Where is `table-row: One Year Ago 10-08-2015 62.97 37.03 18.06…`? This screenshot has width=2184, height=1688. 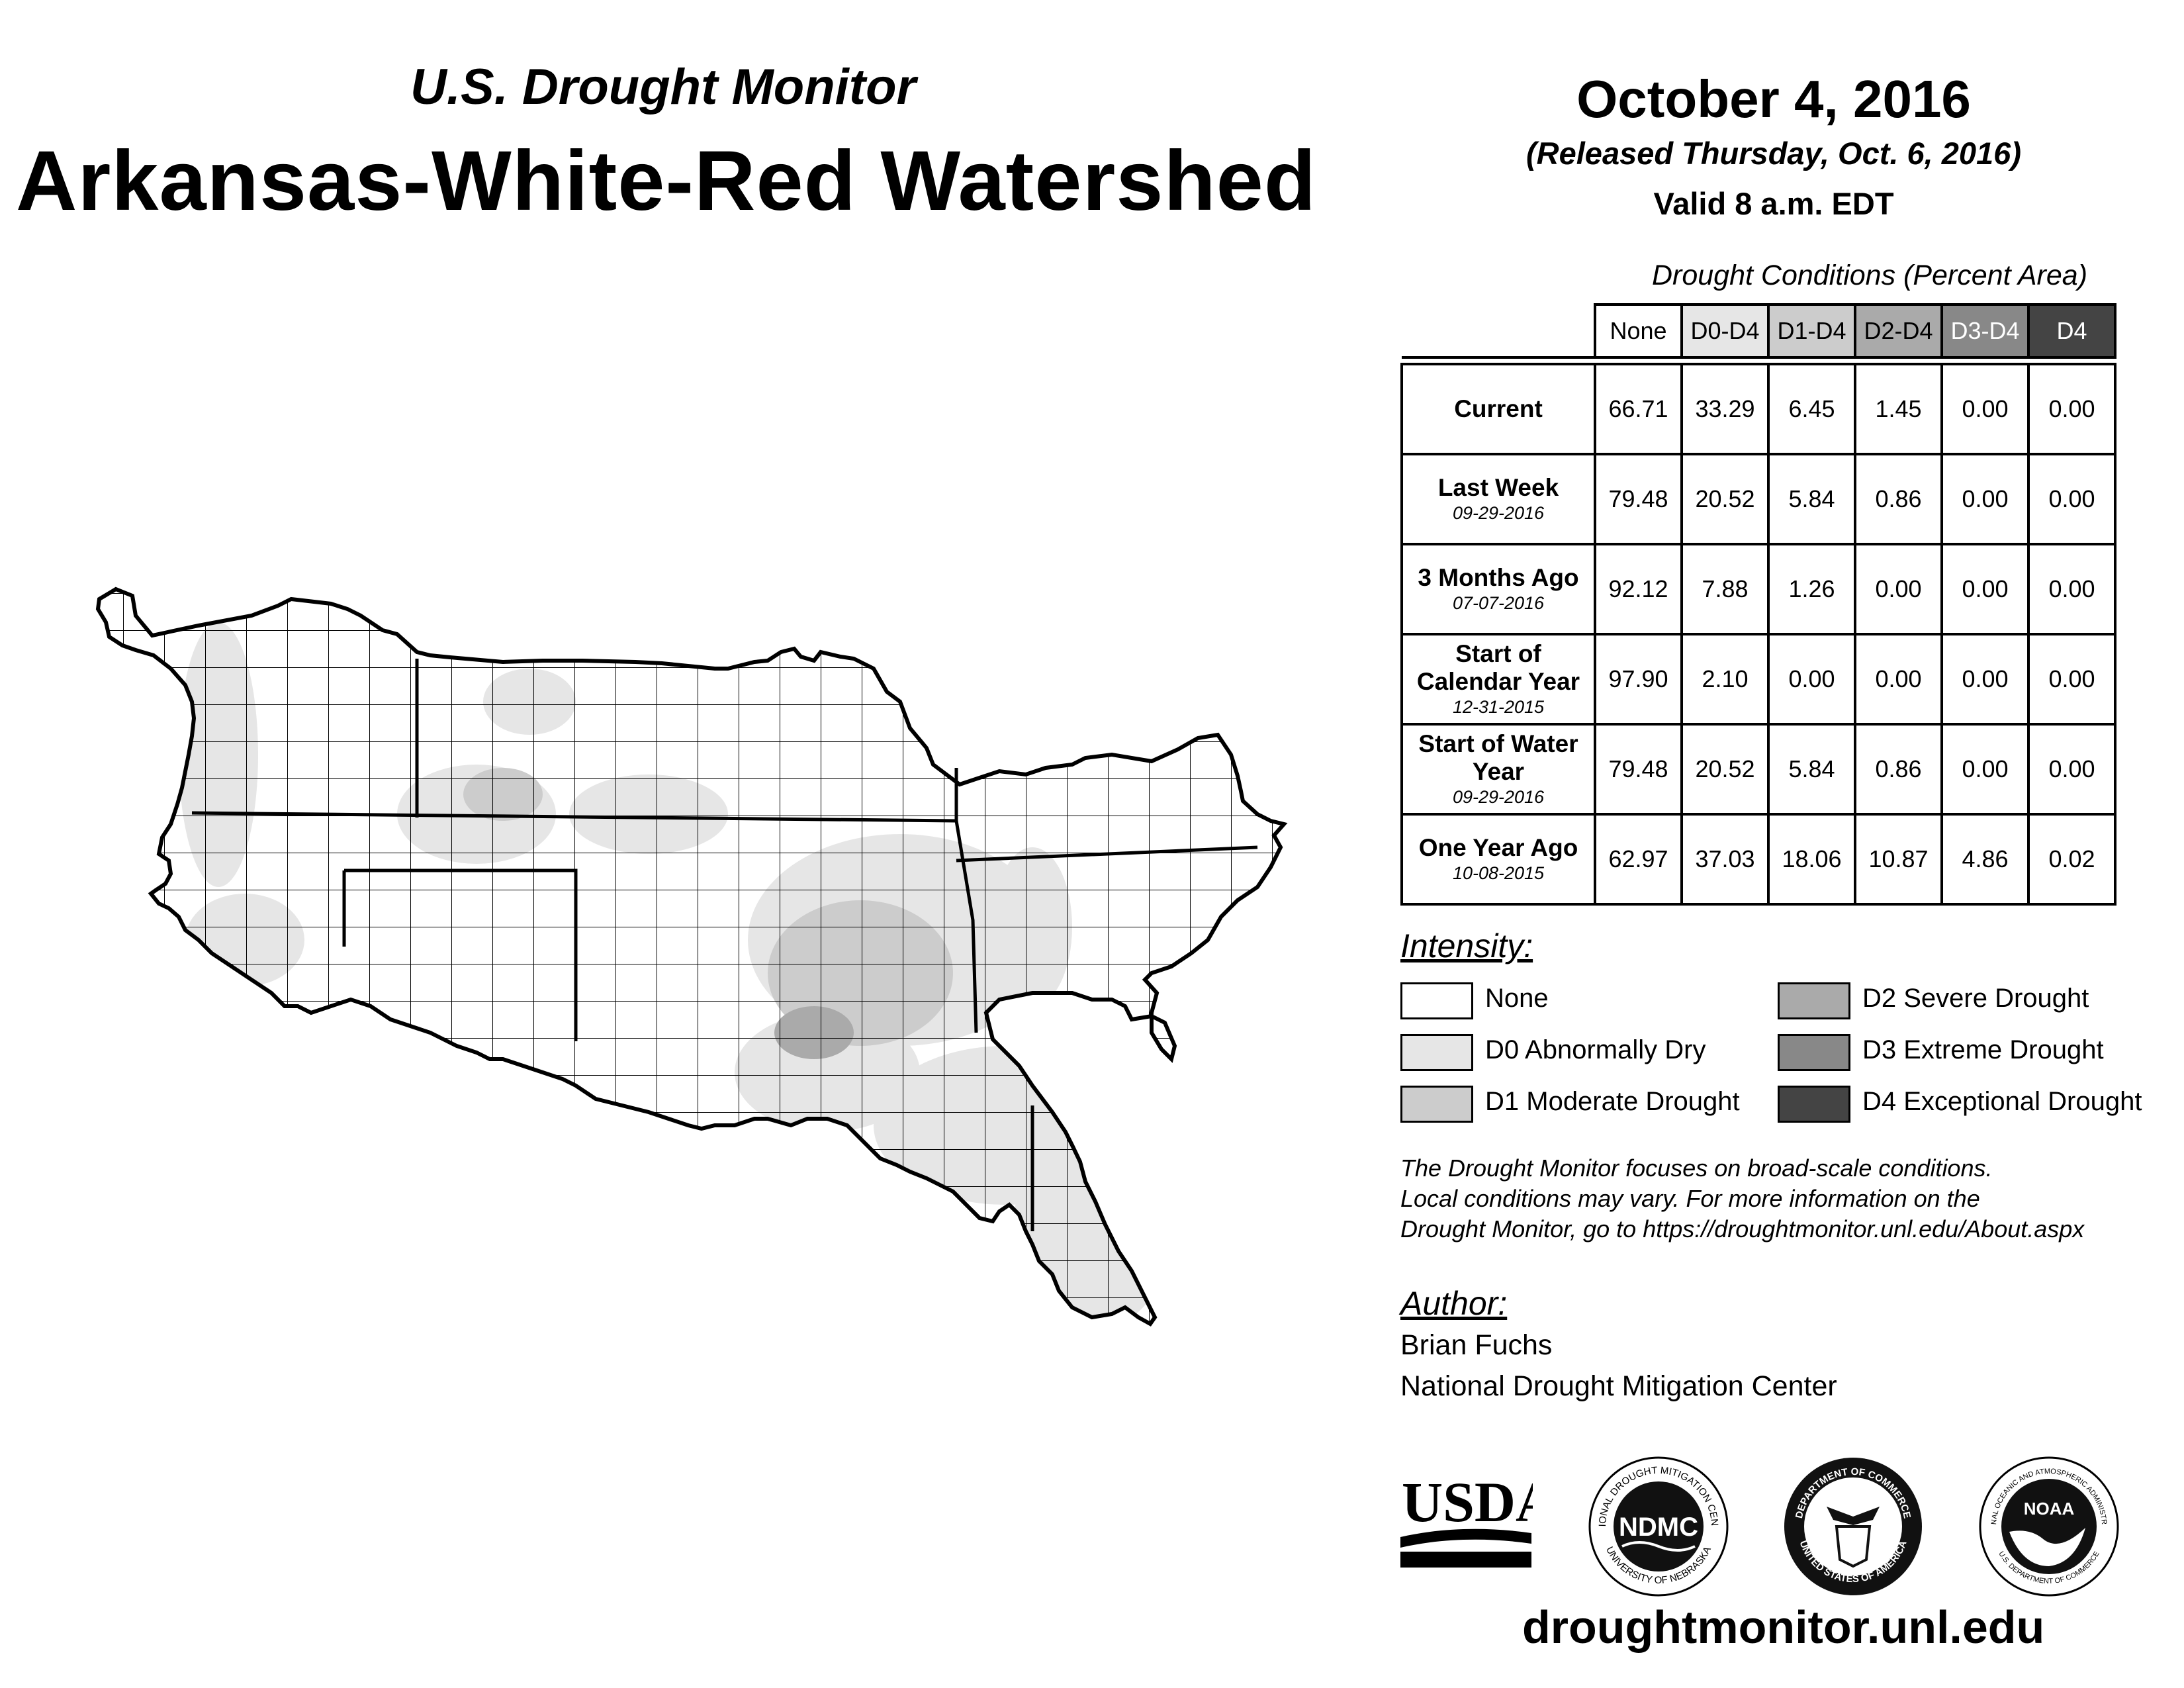
table-row: One Year Ago 10-08-2015 62.97 37.03 18.06… is located at coordinates (1758, 859).